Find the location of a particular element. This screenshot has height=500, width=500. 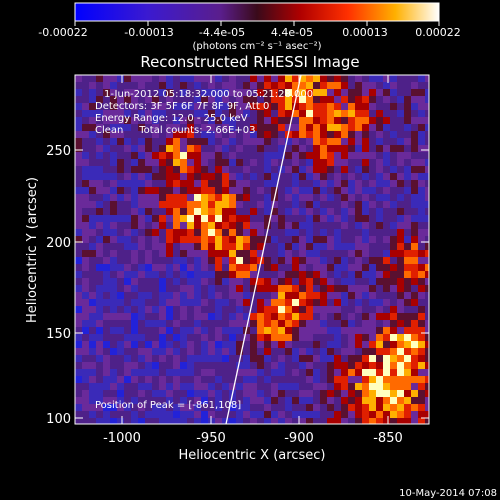

x-tick-label: -1000 is located at coordinates (122, 438).